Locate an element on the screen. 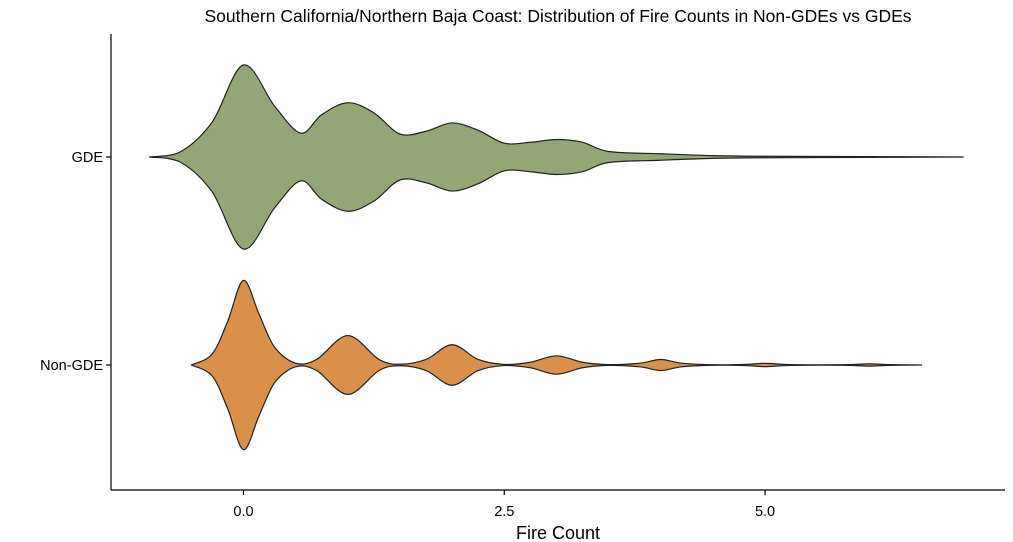 Image resolution: width=1013 pixels, height=542 pixels. x-axis-label: Fire Count is located at coordinates (558, 532).